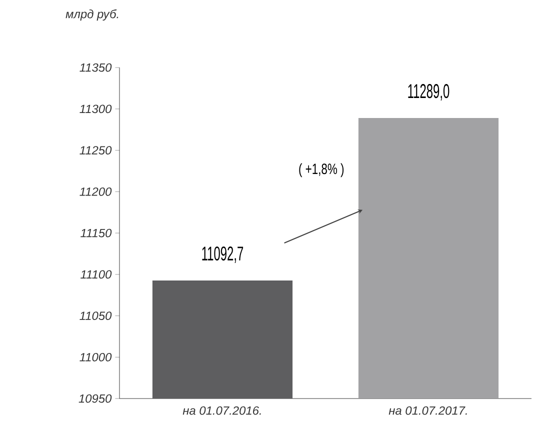  I want to click on x-tick-label: на 01.07.2017., so click(427, 410).